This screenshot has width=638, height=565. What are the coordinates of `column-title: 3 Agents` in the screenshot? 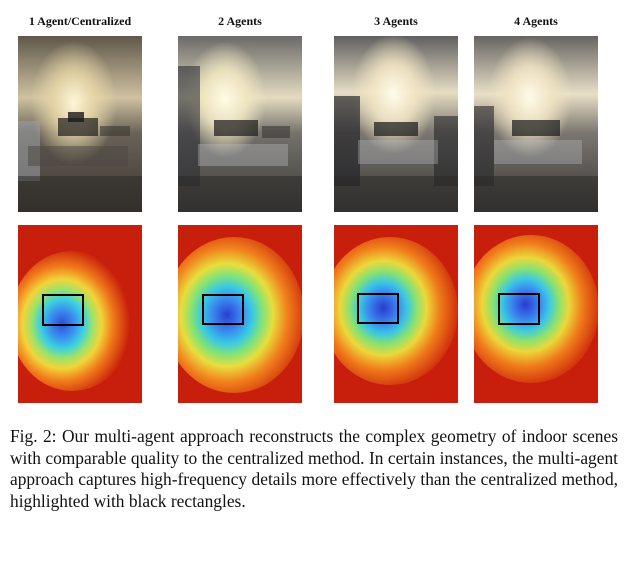 It's located at (396, 21).